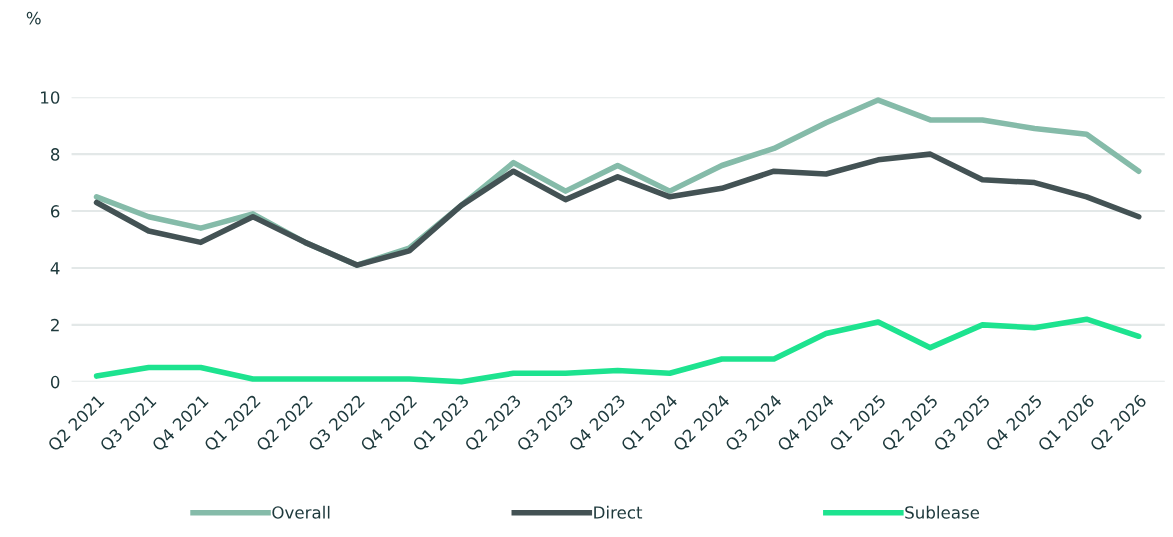 The height and width of the screenshot is (537, 1173). Describe the element at coordinates (50, 97) in the screenshot. I see `y-tick-label: 10` at that location.